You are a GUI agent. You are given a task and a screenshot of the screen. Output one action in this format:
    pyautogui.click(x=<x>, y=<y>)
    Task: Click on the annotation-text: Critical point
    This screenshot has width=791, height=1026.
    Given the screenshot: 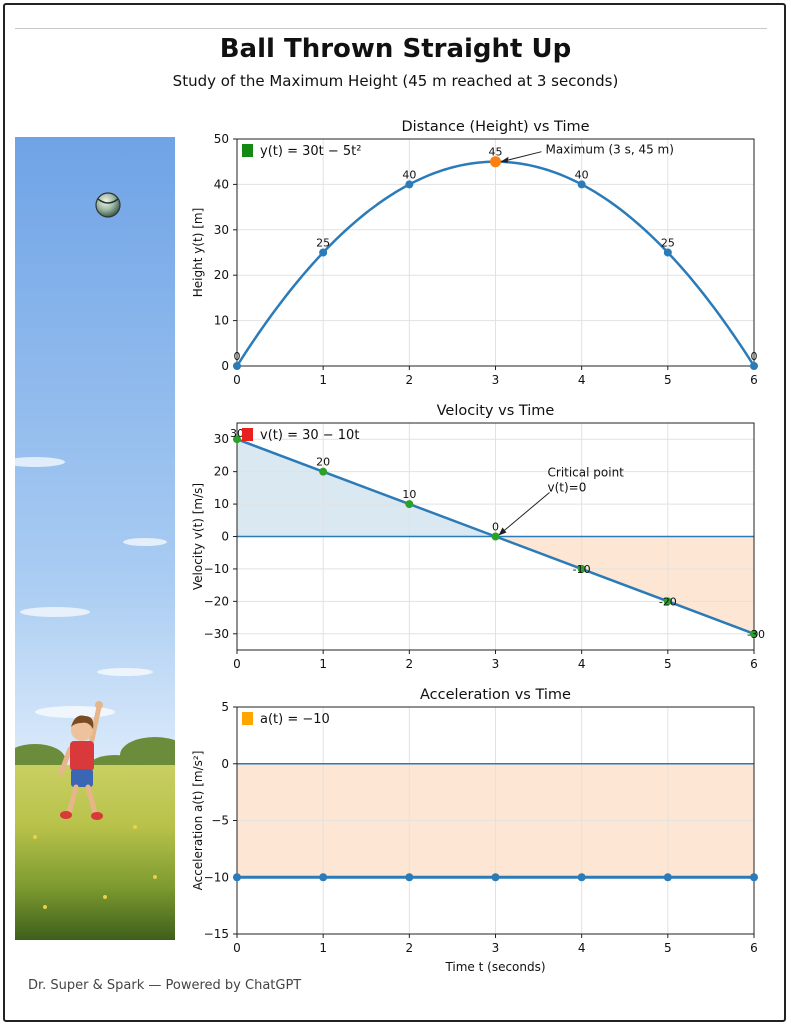 What is the action you would take?
    pyautogui.click(x=586, y=473)
    